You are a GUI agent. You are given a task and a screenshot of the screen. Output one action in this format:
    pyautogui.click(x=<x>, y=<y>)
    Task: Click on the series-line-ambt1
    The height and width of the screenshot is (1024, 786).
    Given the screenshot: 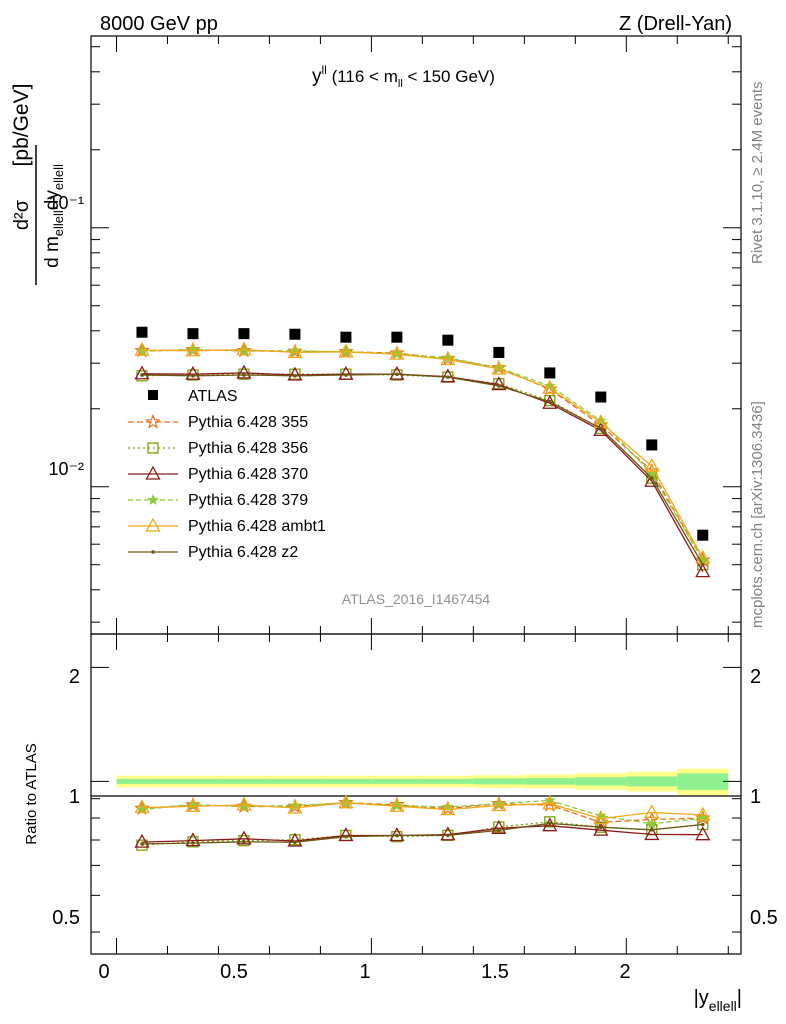 What is the action you would take?
    pyautogui.click(x=422, y=454)
    